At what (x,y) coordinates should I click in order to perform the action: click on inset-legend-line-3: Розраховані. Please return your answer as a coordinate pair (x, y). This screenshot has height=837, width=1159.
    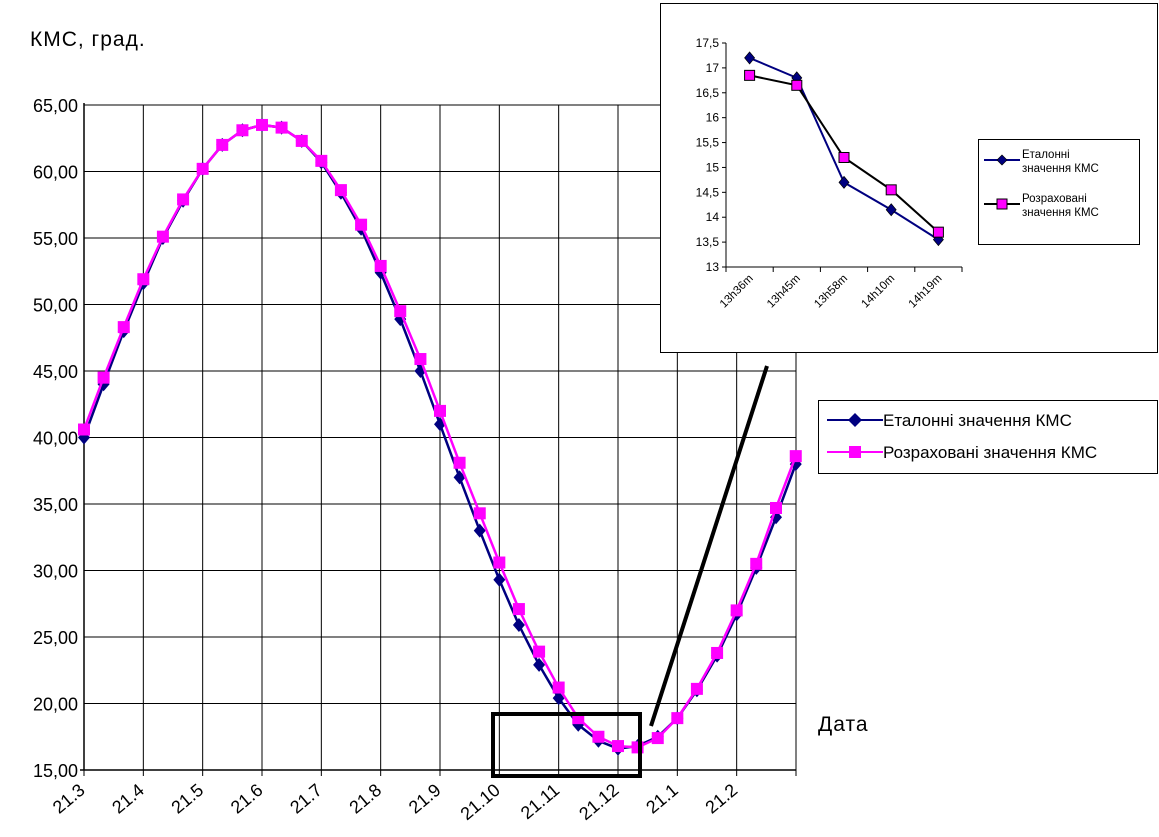
    Looking at the image, I should click on (1054, 199).